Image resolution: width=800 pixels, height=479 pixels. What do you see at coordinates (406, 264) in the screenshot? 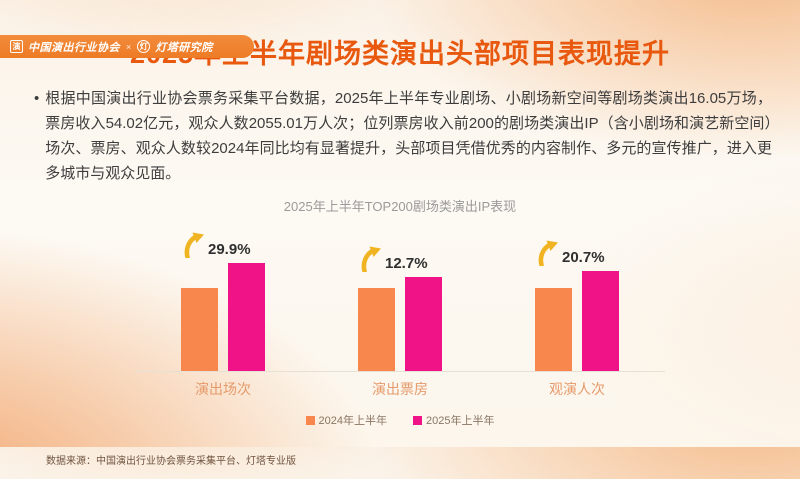
I see `growth-label: 12.7%` at bounding box center [406, 264].